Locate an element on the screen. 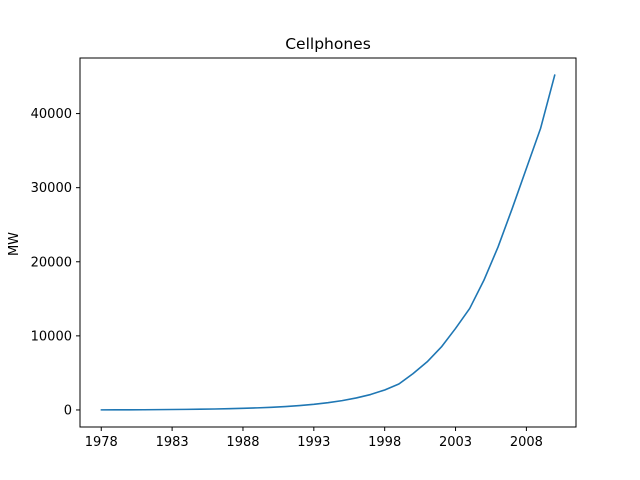 This screenshot has width=640, height=480. x-tick-label: 1988 is located at coordinates (242, 442).